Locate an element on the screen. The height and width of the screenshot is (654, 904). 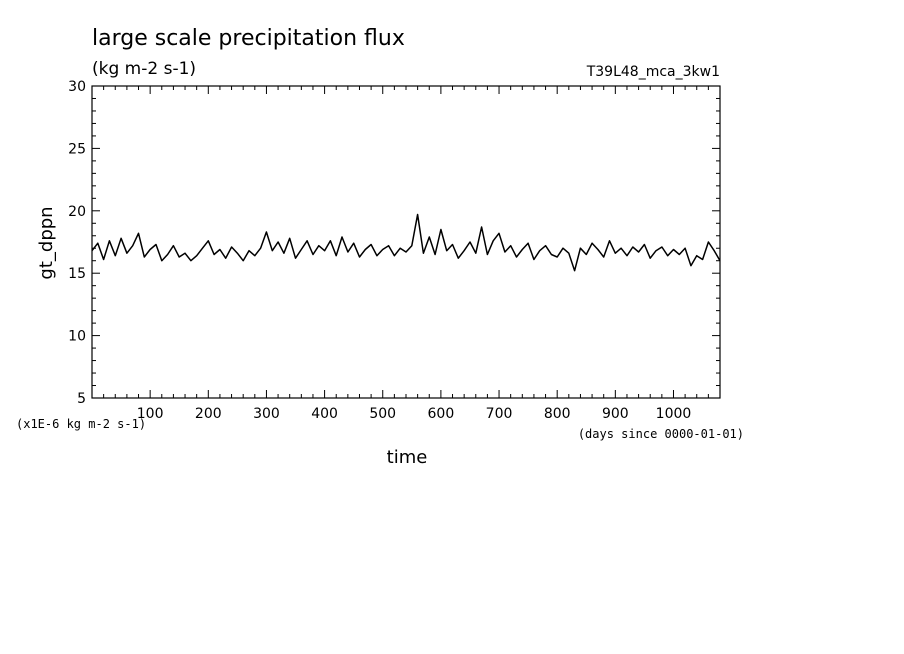
y-axis-label: gt_dppn is located at coordinates (46, 242).